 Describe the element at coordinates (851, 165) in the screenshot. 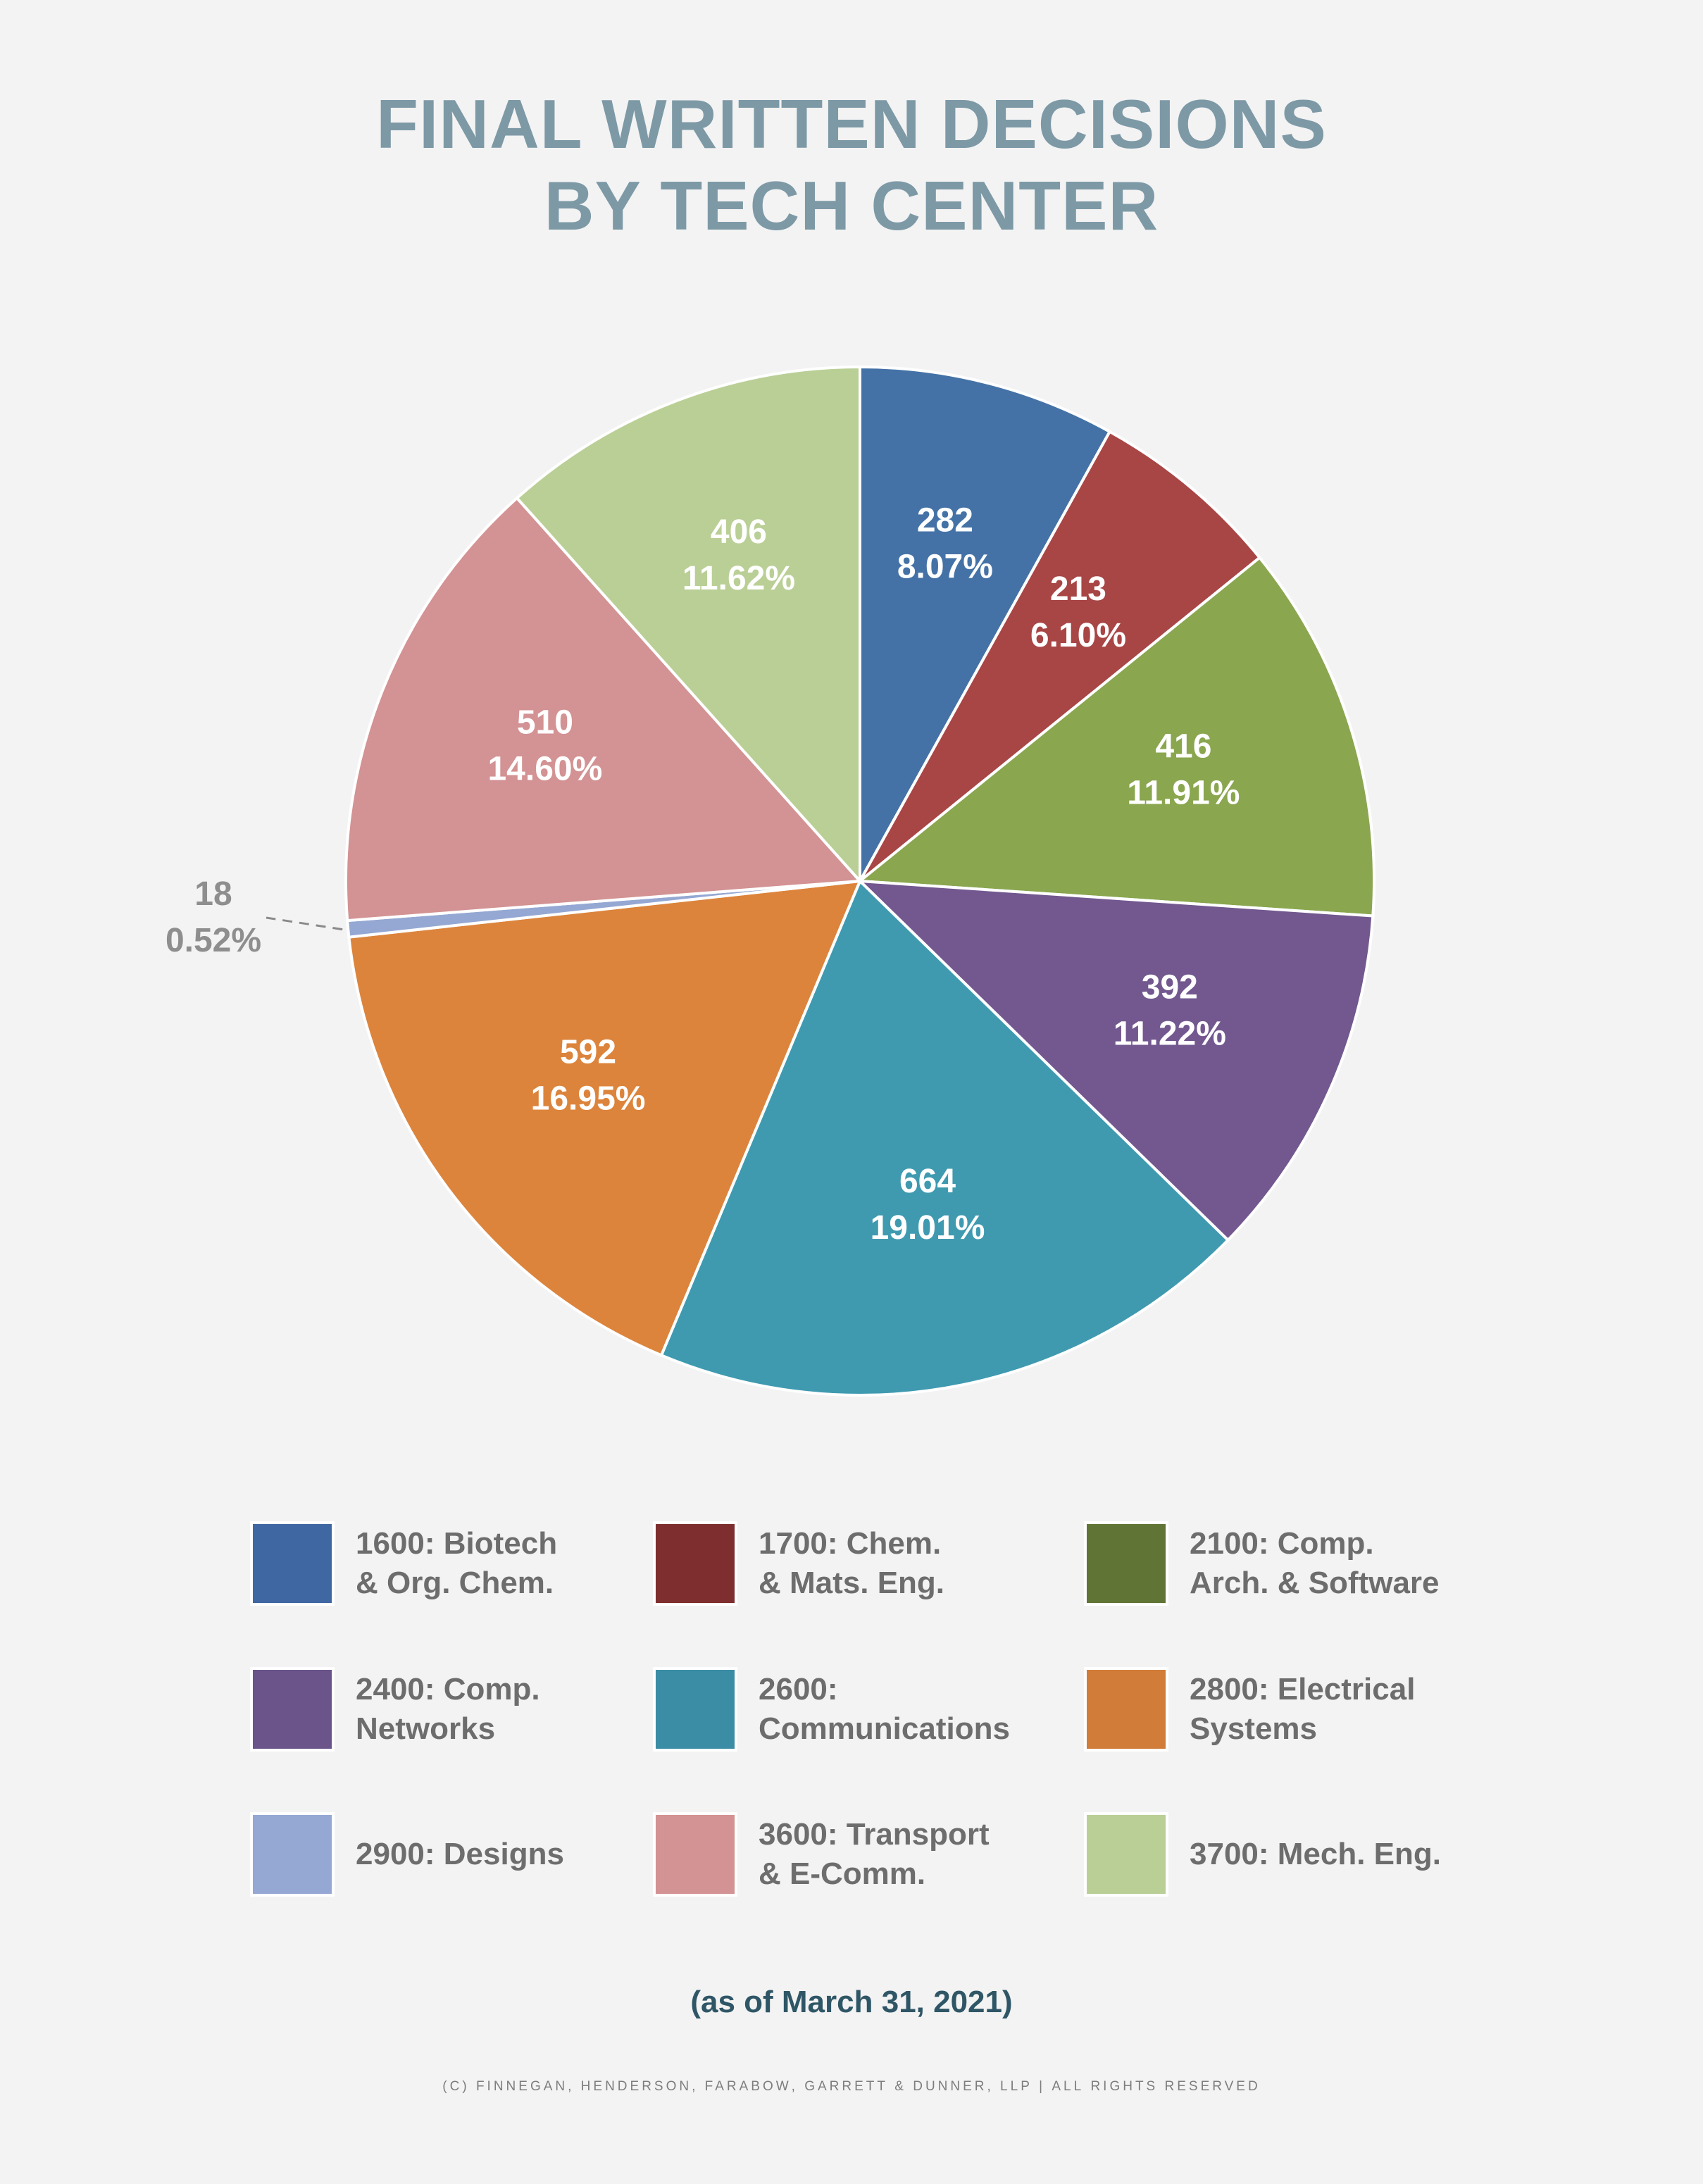

I see `chart-title: FINAL WRITTEN DECISIONS BY TECH CENTER` at that location.